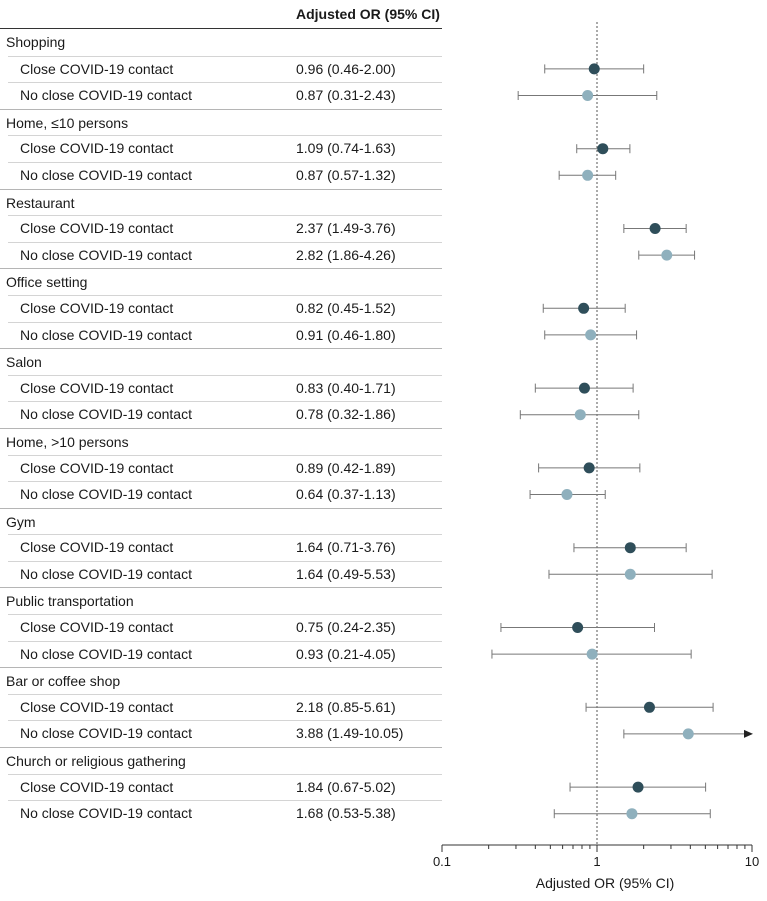  Describe the element at coordinates (221, 122) in the screenshot. I see `group-row: Home, ≤10 persons` at that location.